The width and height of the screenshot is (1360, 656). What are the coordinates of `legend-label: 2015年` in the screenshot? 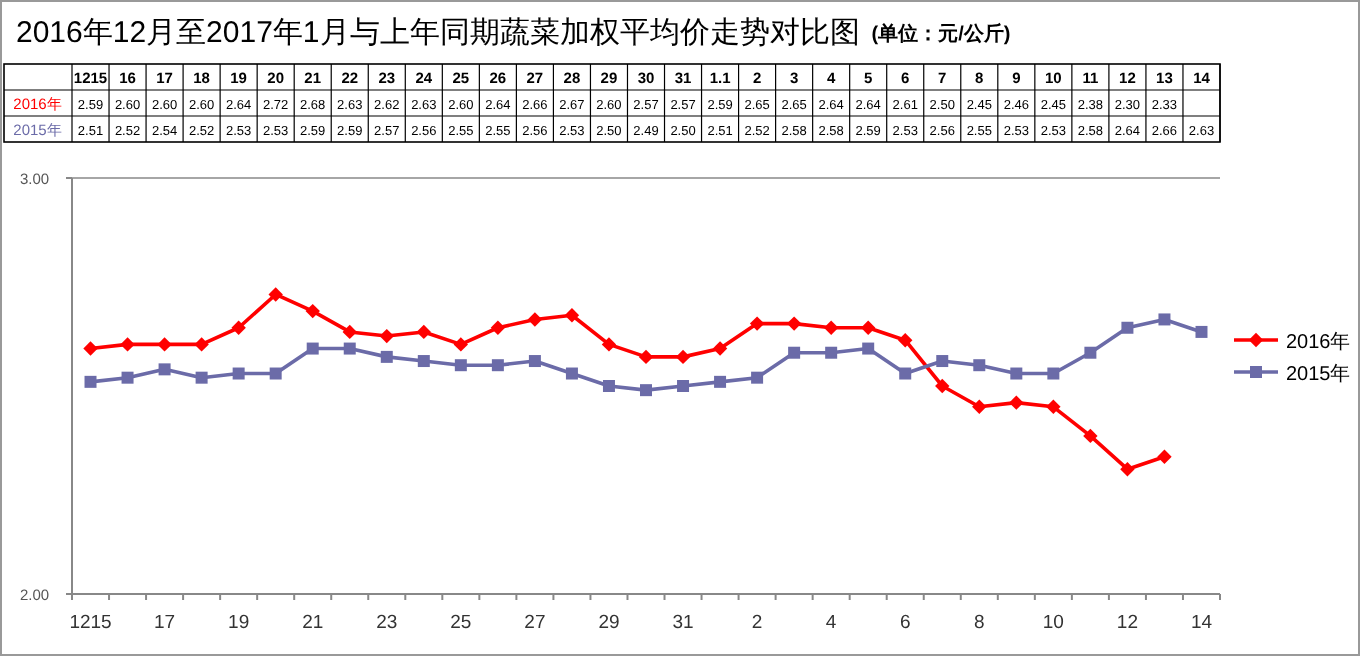 It's located at (1318, 374).